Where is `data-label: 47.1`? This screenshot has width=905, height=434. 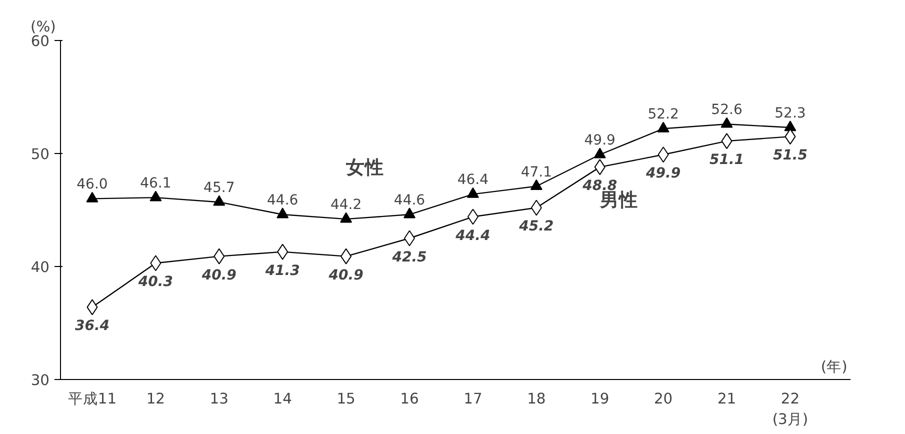 data-label: 47.1 is located at coordinates (536, 172).